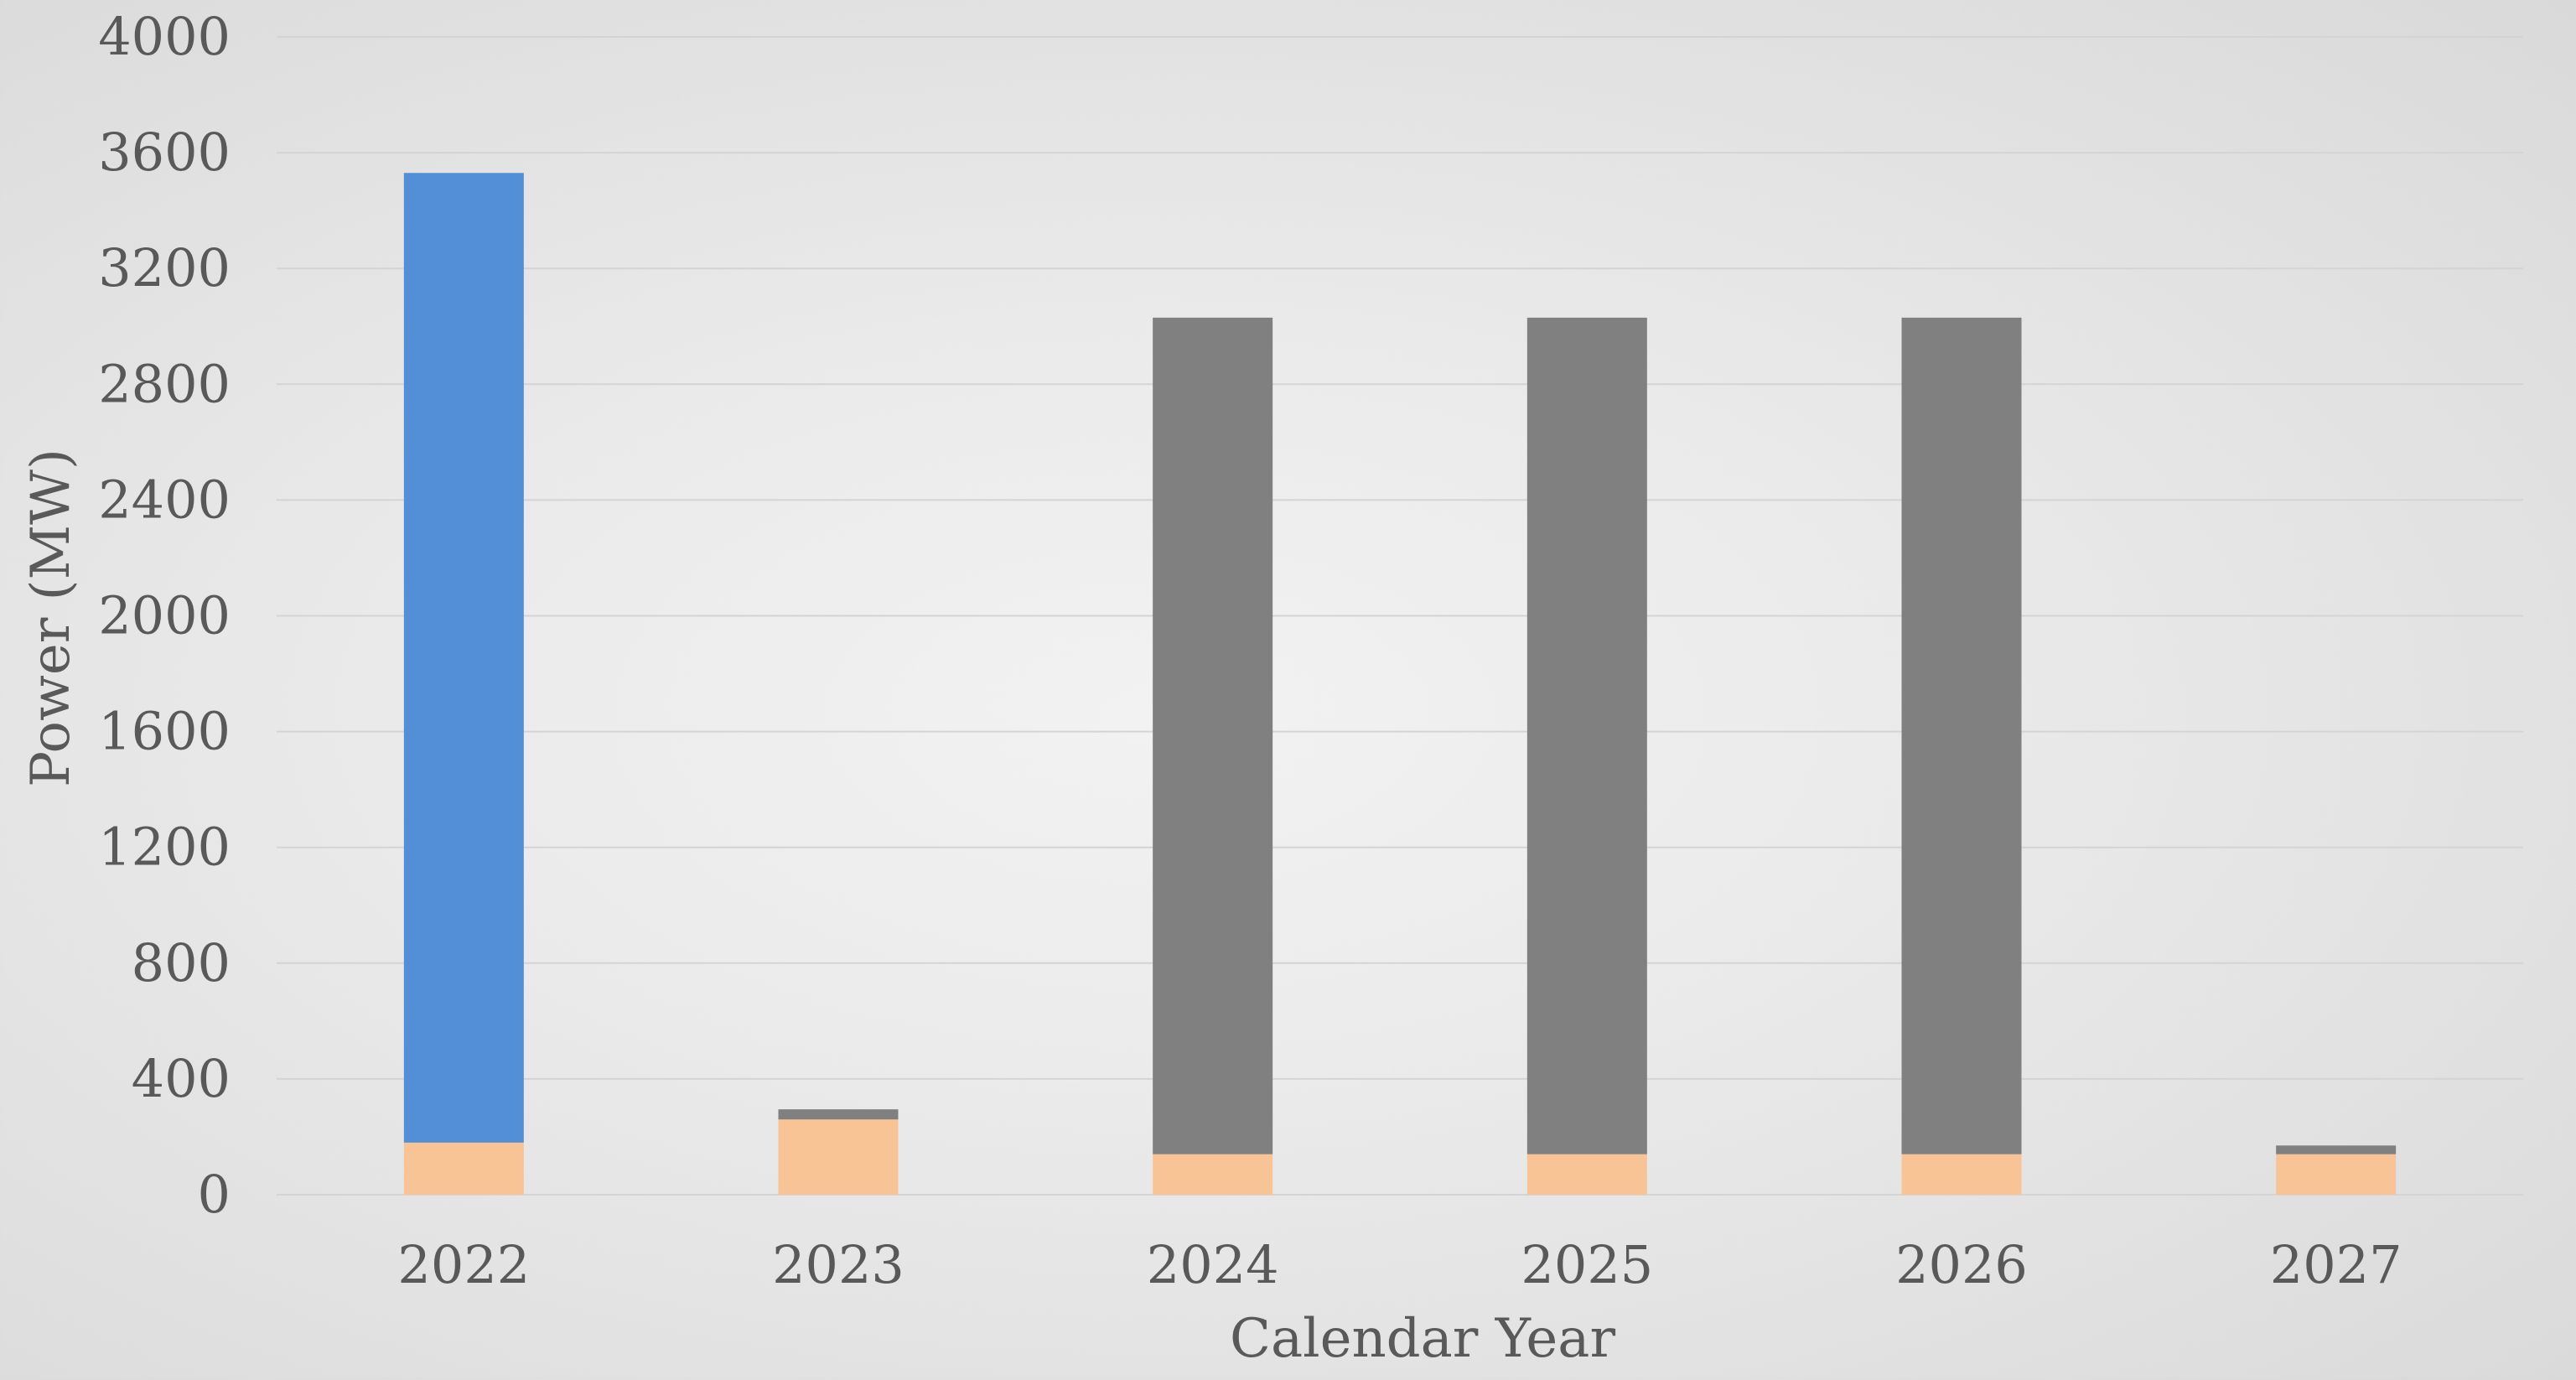  What do you see at coordinates (164, 267) in the screenshot?
I see `y-tick-label: 3200` at bounding box center [164, 267].